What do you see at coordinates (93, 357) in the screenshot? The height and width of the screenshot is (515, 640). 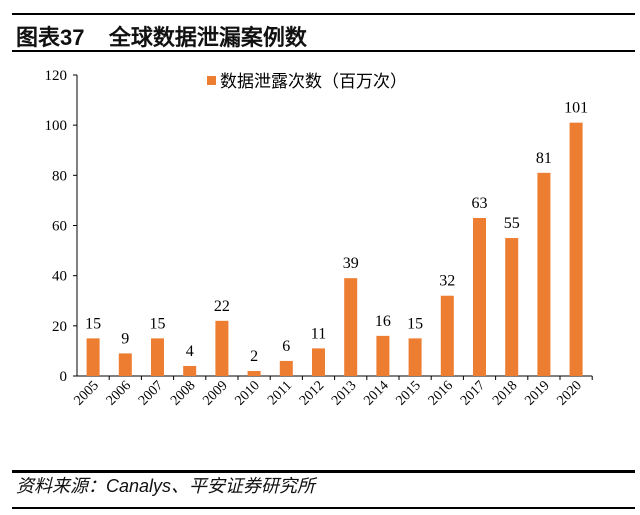 I see `bar-2005` at bounding box center [93, 357].